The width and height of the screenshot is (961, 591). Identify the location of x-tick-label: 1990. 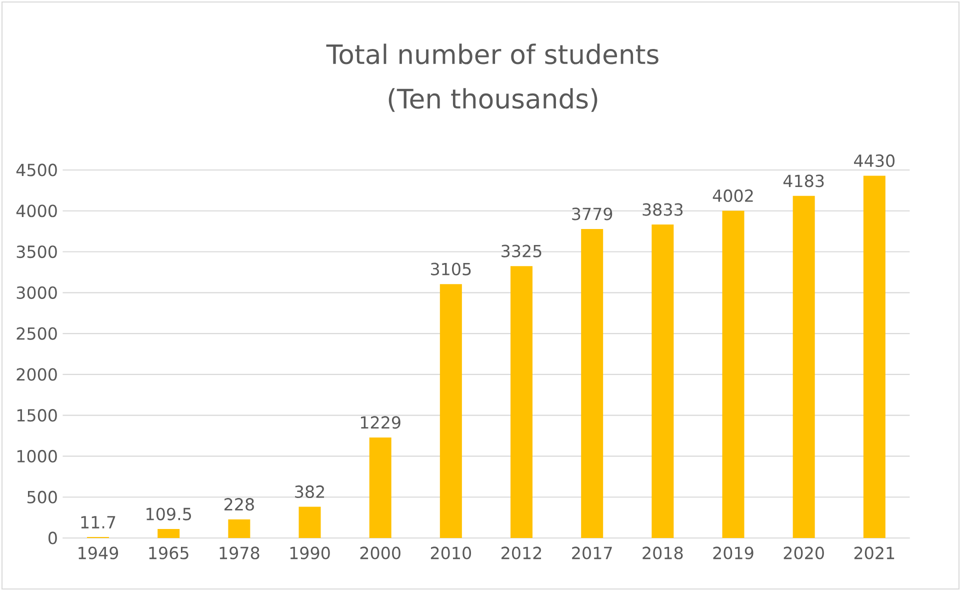
(310, 553).